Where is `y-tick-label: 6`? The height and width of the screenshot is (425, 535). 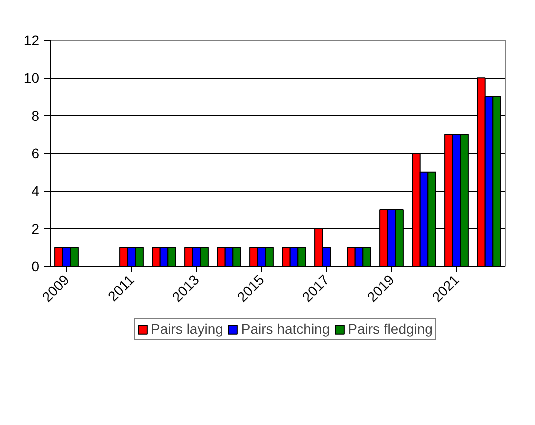
y-tick-label: 6 is located at coordinates (36, 154).